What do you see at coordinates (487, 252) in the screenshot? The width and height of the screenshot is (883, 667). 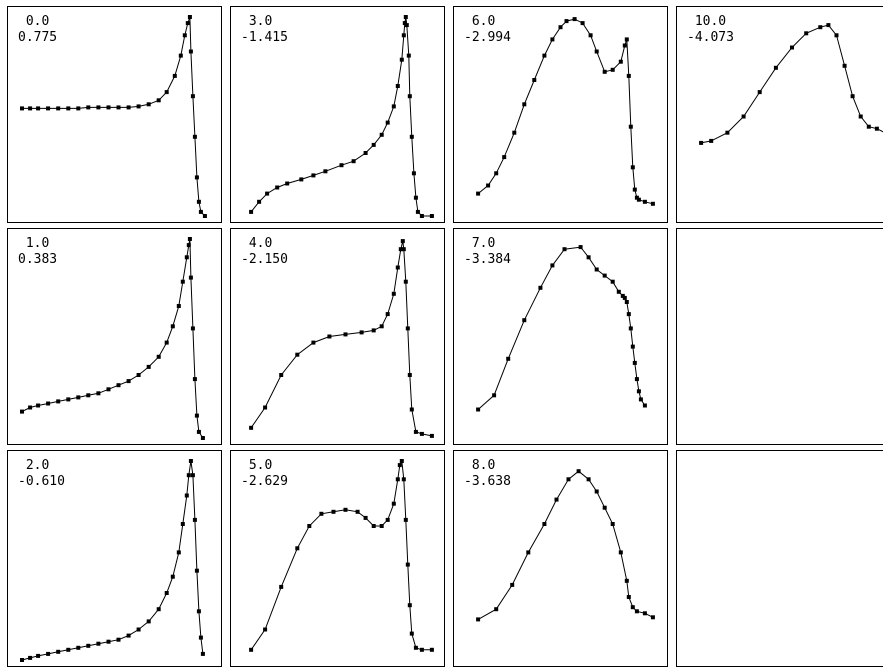 I see `panel-label: 7.0 -3.384` at bounding box center [487, 252].